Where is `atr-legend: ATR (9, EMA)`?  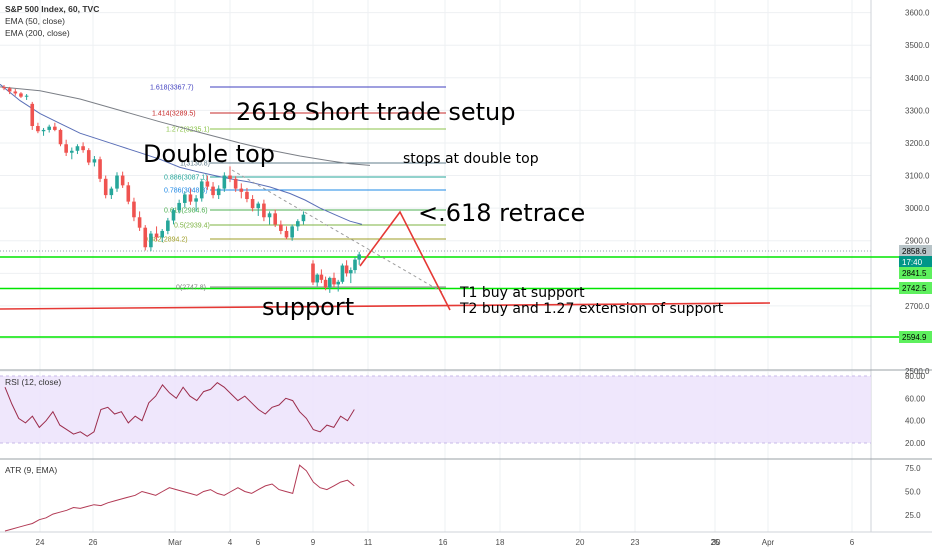
atr-legend: ATR (9, EMA) is located at coordinates (31, 470).